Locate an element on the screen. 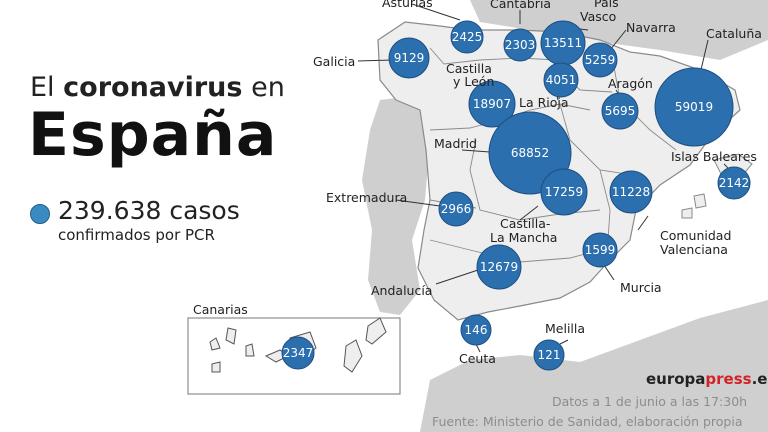  region-label-castilla-mancha-1: Castilla- is located at coordinates (525, 223).